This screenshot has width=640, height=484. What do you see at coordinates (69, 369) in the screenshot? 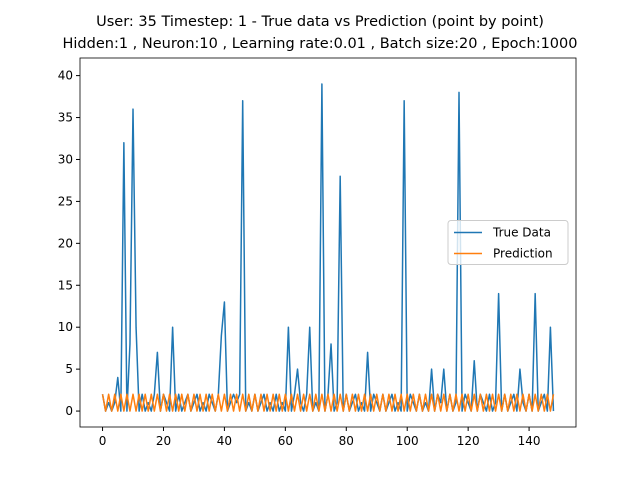
I see `y-tick-label: 5` at bounding box center [69, 369].